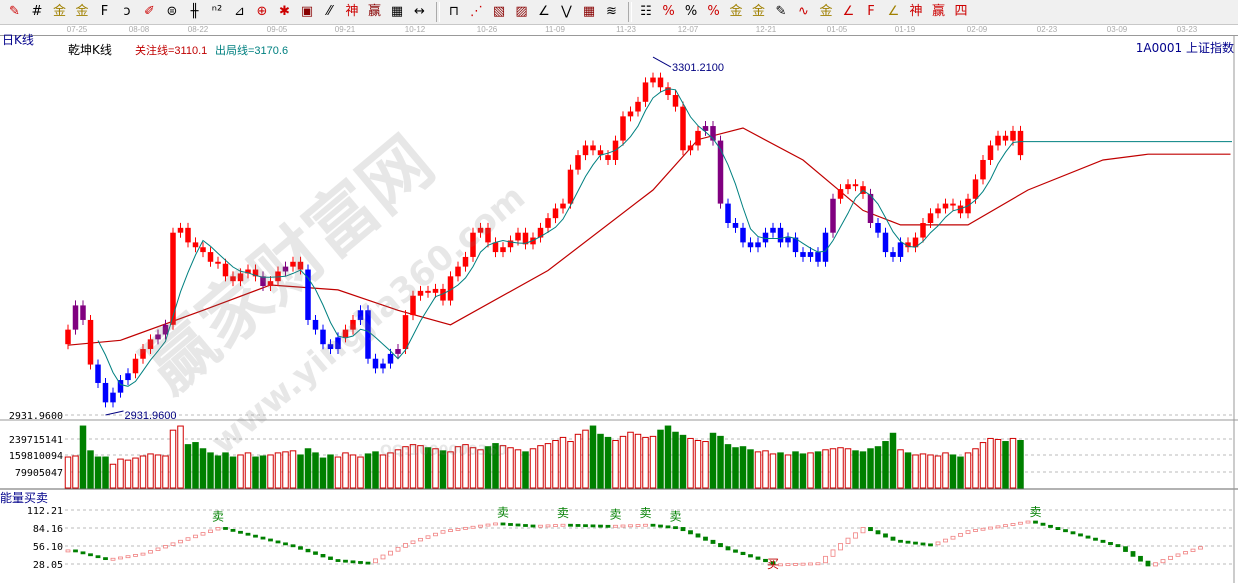  What do you see at coordinates (905, 29) in the screenshot?
I see `date-tick: 01-19` at bounding box center [905, 29].